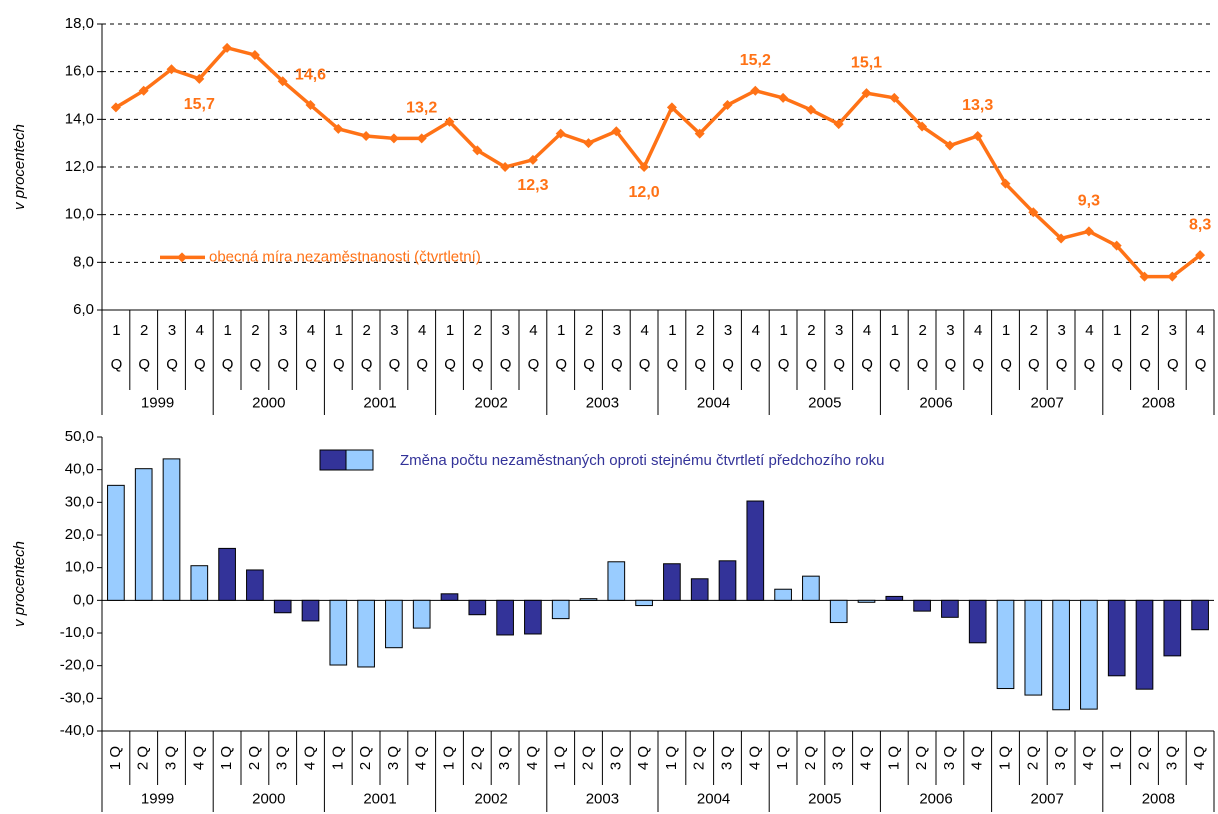  Describe the element at coordinates (182, 257) in the screenshot. I see `legend-marker` at that location.